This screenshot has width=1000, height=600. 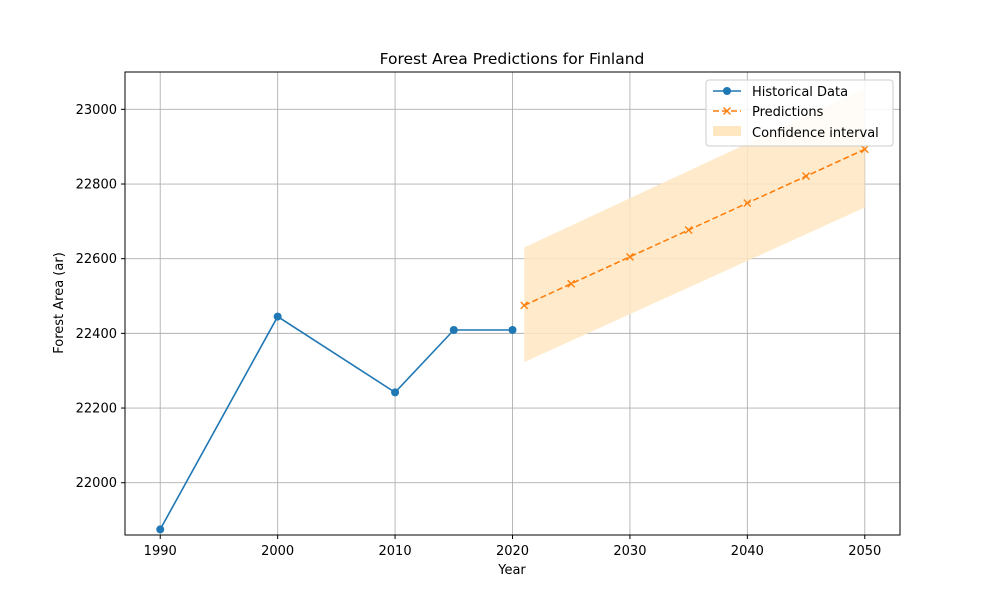 I want to click on historical-line, so click(x=336, y=422).